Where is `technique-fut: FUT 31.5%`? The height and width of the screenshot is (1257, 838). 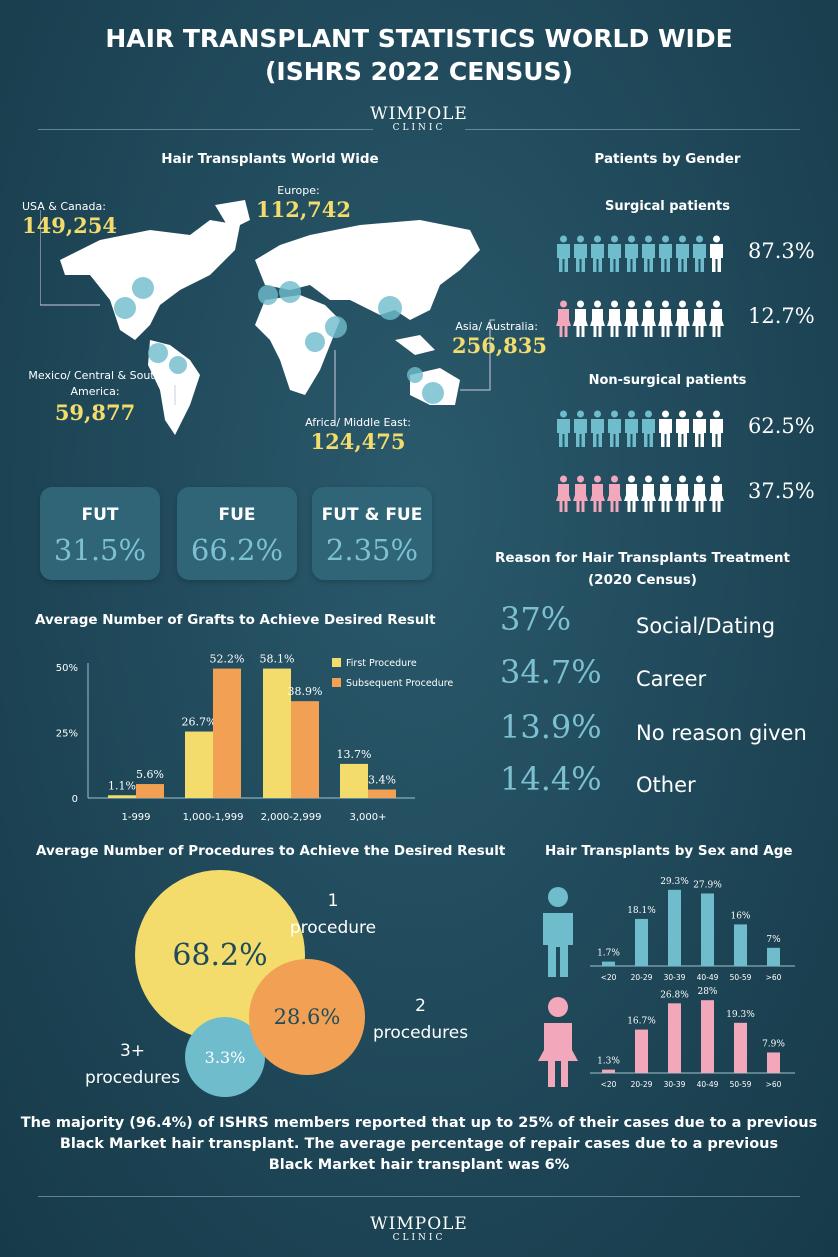 technique-fut: FUT 31.5% is located at coordinates (100, 533).